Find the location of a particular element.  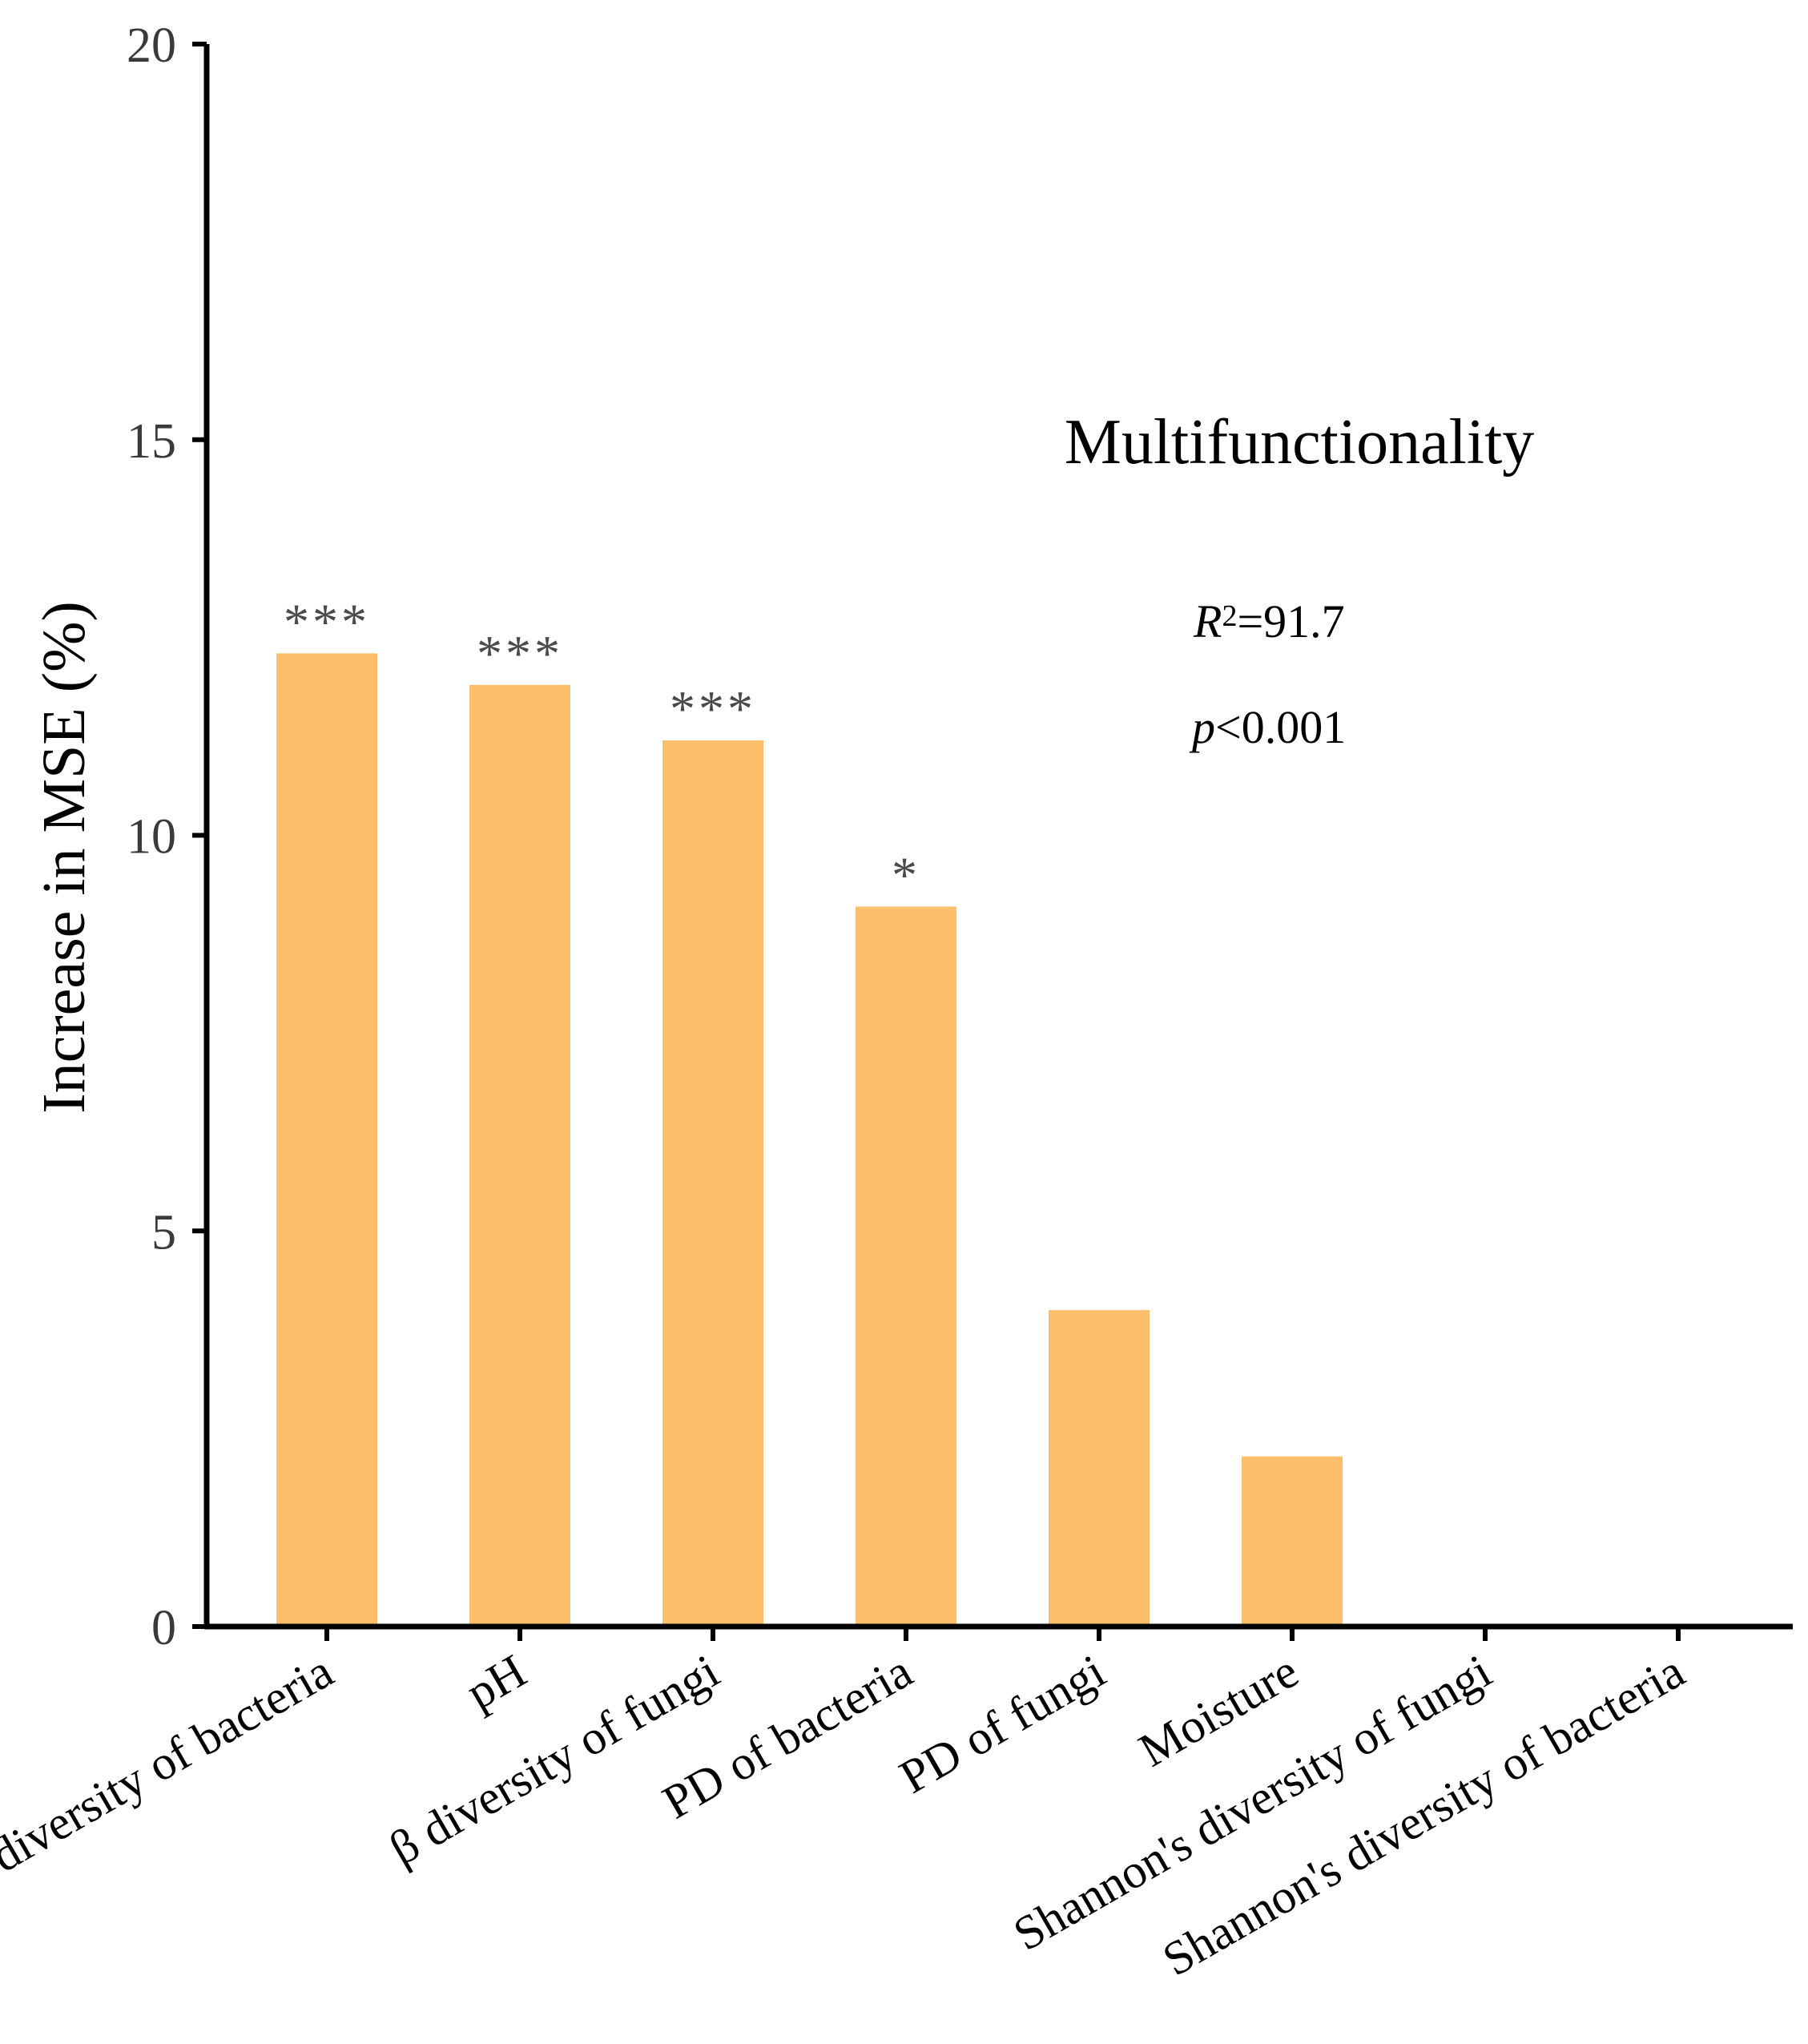

r2-symbol: R is located at coordinates (1207, 621).